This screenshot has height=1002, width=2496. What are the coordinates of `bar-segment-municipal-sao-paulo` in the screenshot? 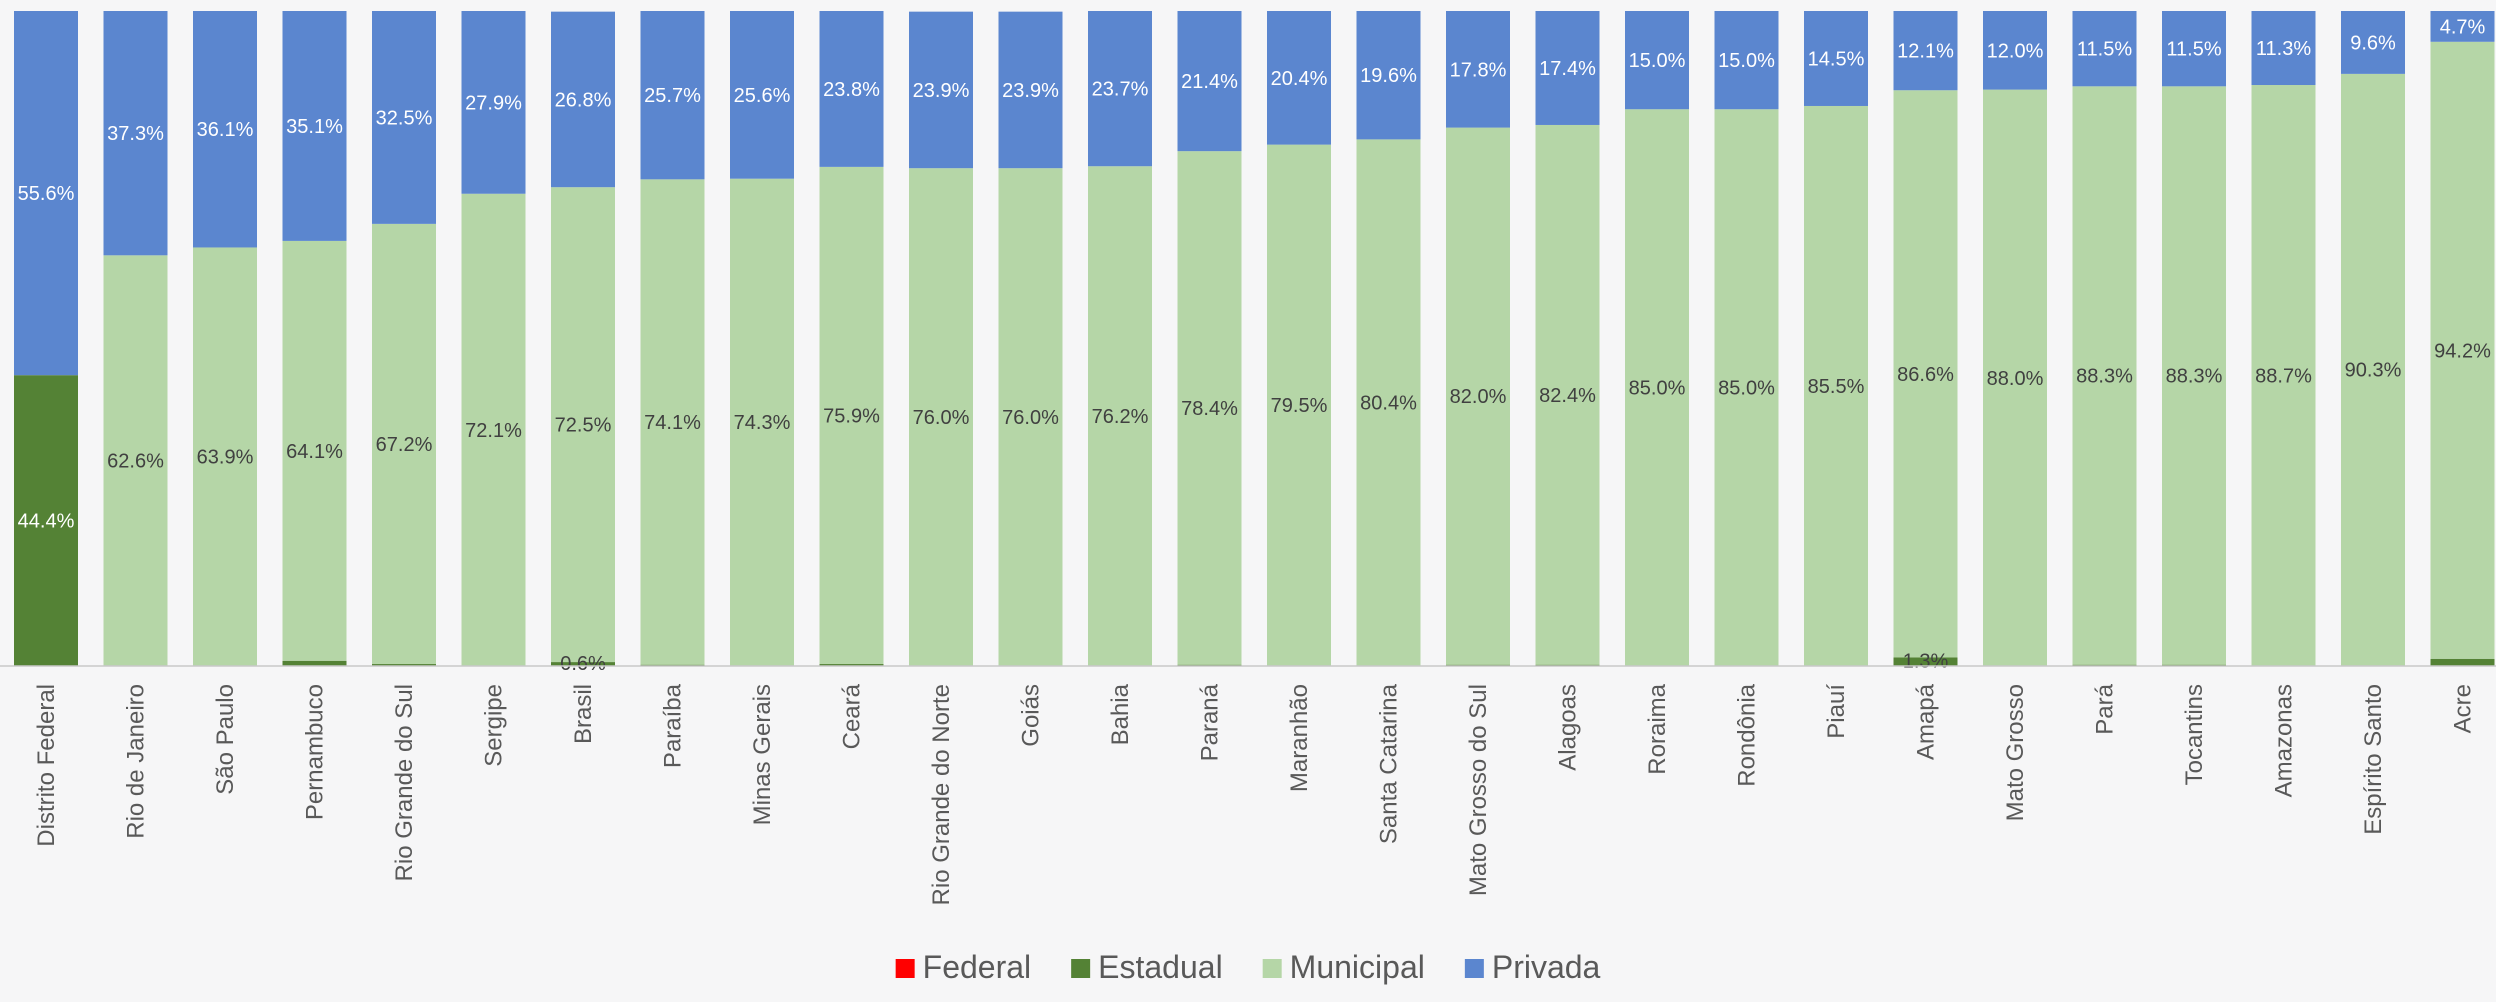 It's located at (225, 456).